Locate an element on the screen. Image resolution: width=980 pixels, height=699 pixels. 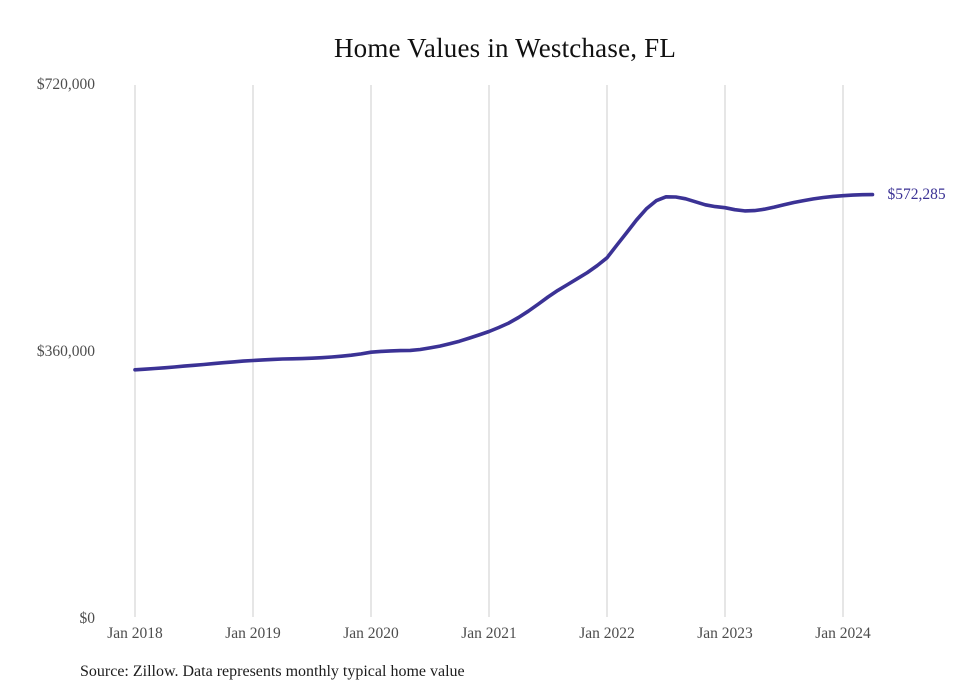
chart-title: Home Values in Westchase, FL is located at coordinates (505, 48).